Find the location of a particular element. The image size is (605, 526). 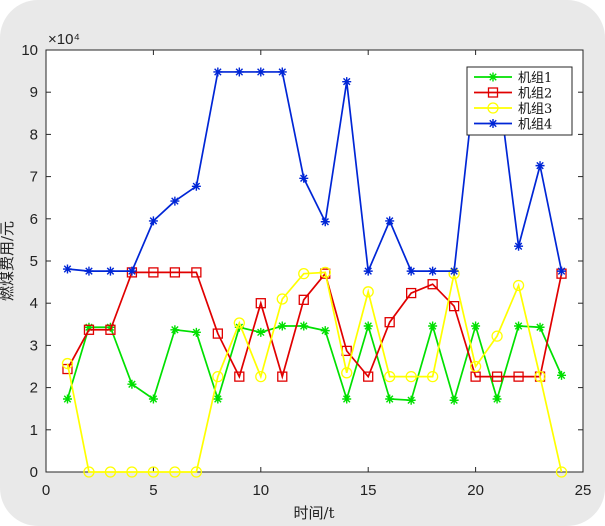

legend-label: 机组3 is located at coordinates (535, 109).